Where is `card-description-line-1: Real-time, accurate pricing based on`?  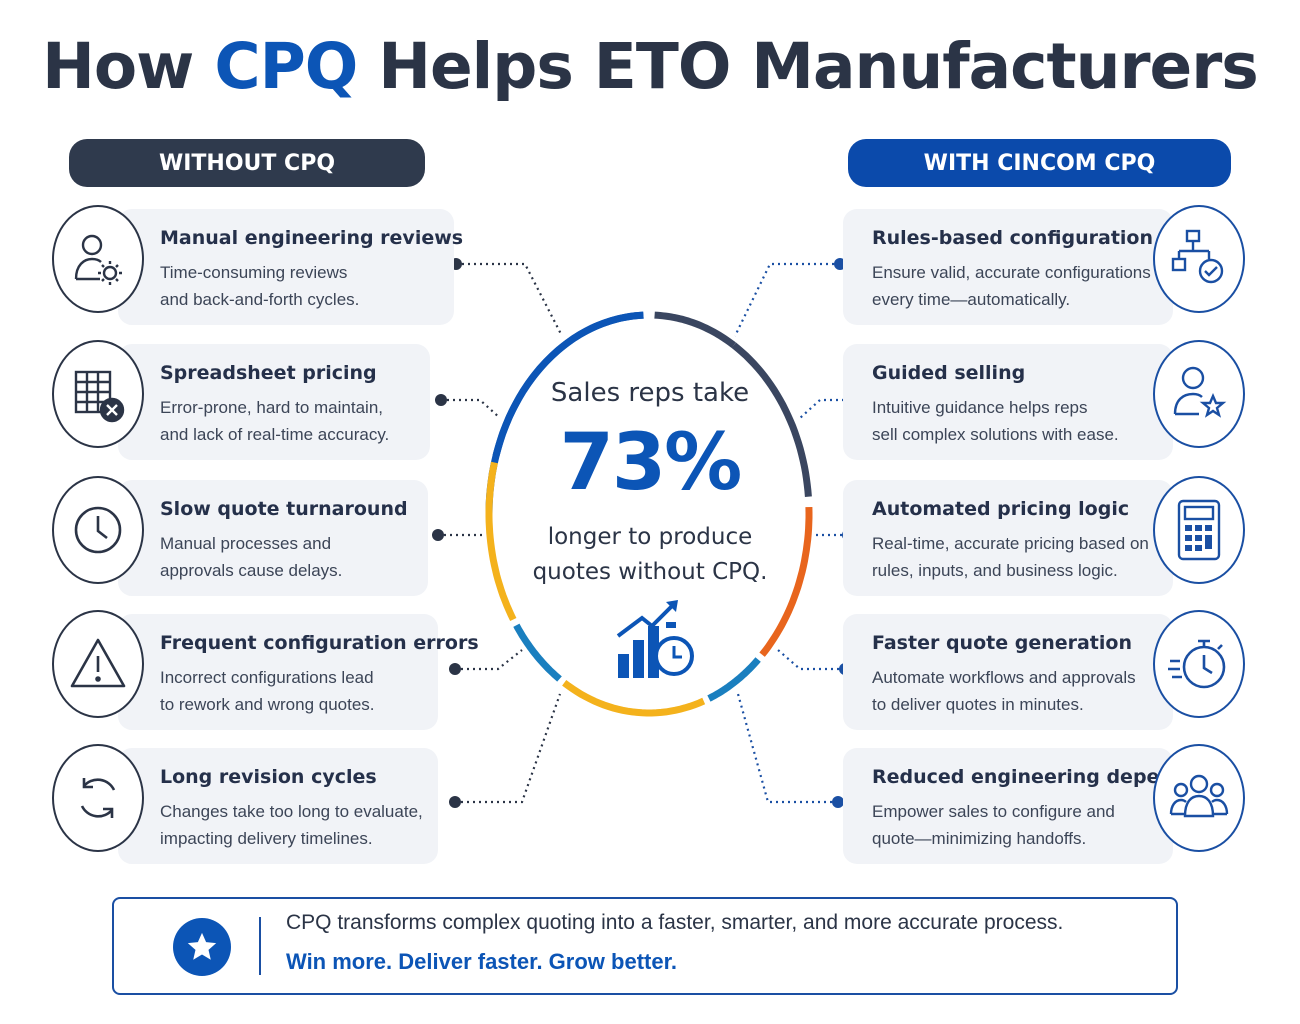
card-description-line-1: Real-time, accurate pricing based on is located at coordinates (1010, 543).